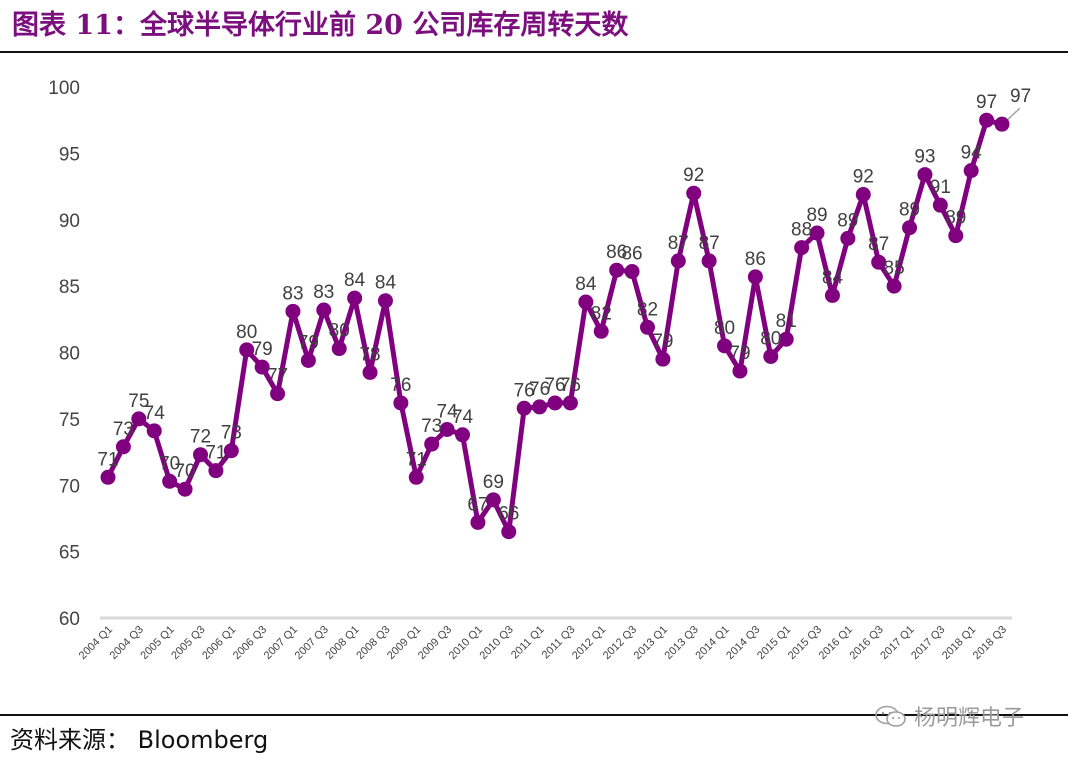 This screenshot has height=763, width=1080. I want to click on data-label: 88, so click(801, 230).